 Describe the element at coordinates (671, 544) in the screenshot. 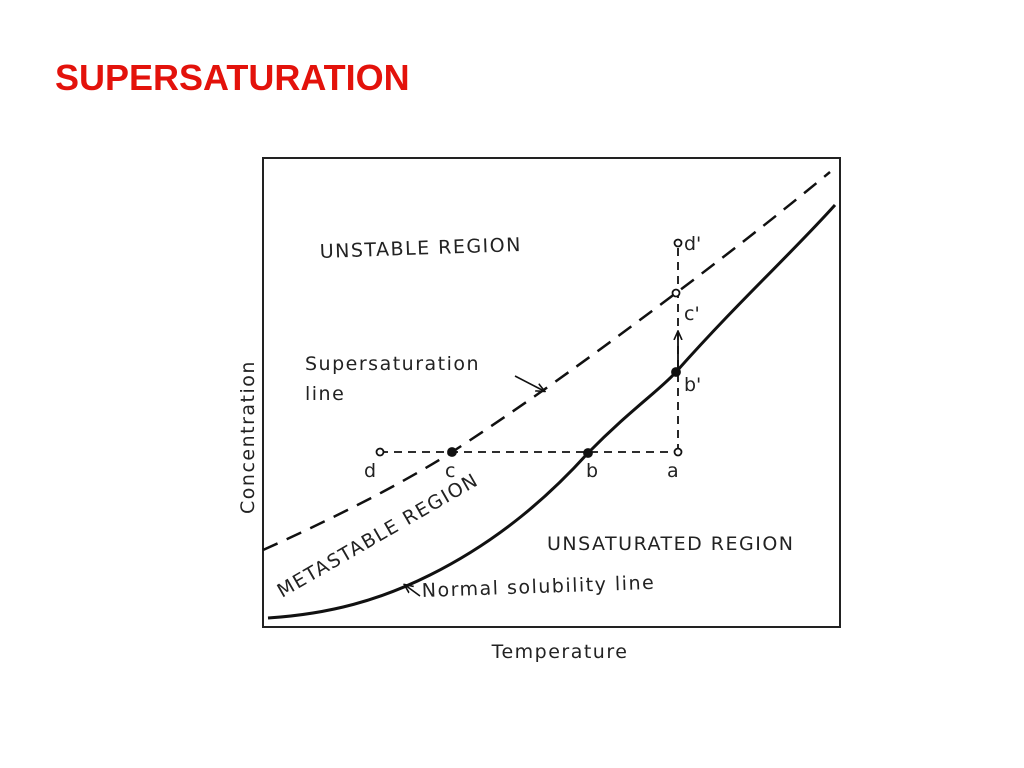

I see `unsaturated-region-label: UNSATURATED REGION` at that location.